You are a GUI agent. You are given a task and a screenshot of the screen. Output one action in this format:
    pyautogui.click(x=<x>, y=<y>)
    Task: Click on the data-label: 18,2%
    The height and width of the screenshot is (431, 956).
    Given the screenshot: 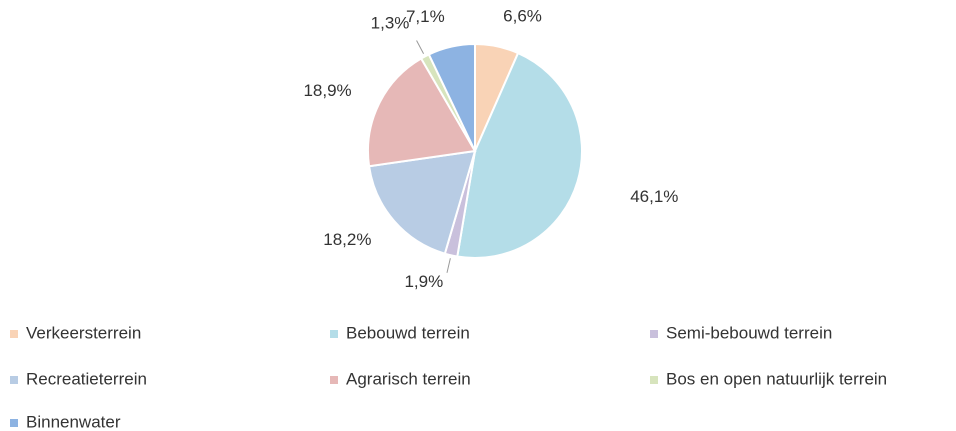 What is the action you would take?
    pyautogui.click(x=347, y=239)
    